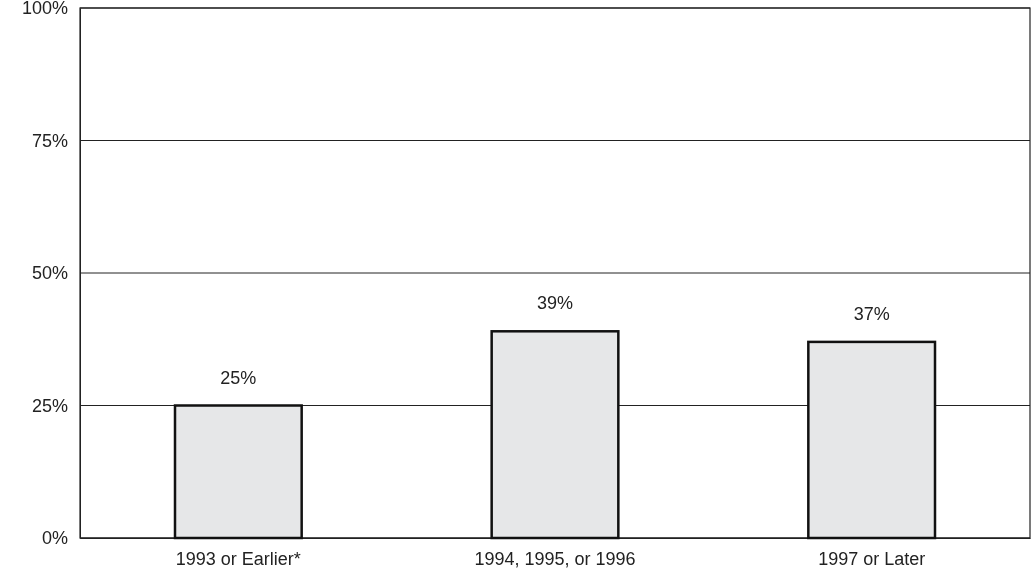  What do you see at coordinates (49, 273) in the screenshot?
I see `y-tick-label: 50%` at bounding box center [49, 273].